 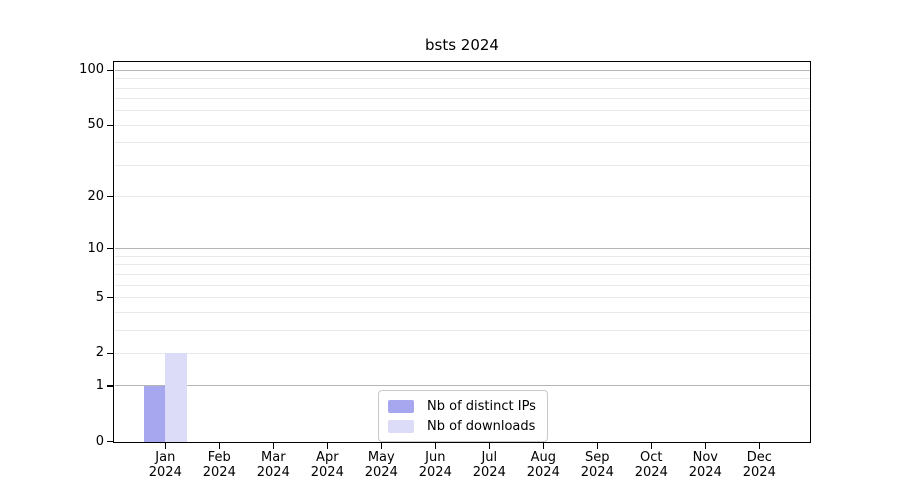 I want to click on x-tick-label: Oct 2024, so click(x=651, y=465).